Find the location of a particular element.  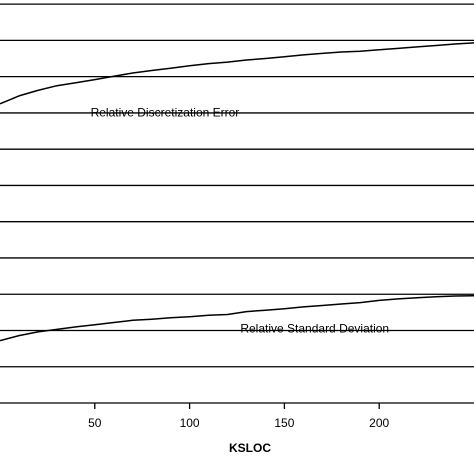

annotation-2: Relative Standard Deviation is located at coordinates (314, 328).